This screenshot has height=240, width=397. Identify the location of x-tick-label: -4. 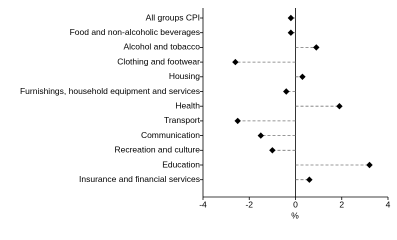
(203, 204).